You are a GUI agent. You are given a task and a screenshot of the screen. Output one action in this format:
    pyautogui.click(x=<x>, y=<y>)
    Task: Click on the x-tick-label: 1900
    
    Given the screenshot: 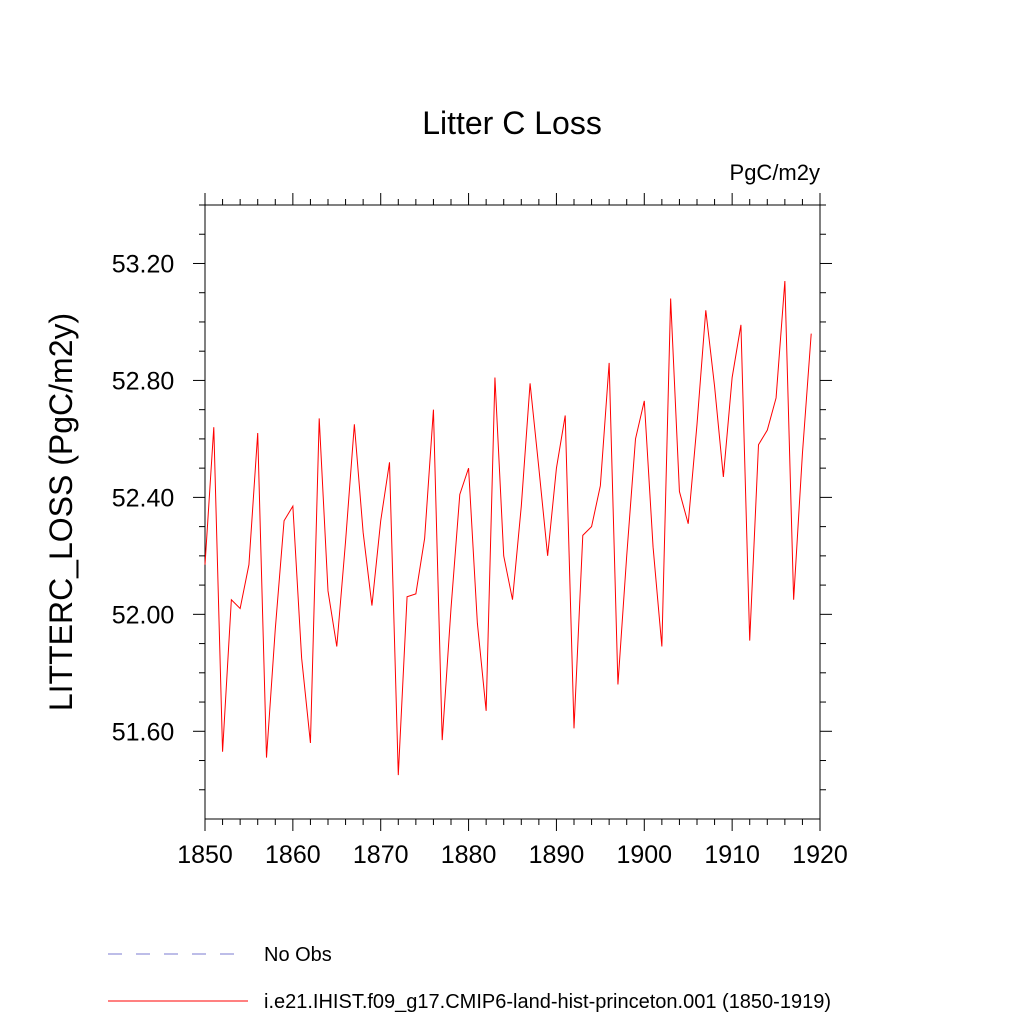 What is the action you would take?
    pyautogui.click(x=644, y=855)
    